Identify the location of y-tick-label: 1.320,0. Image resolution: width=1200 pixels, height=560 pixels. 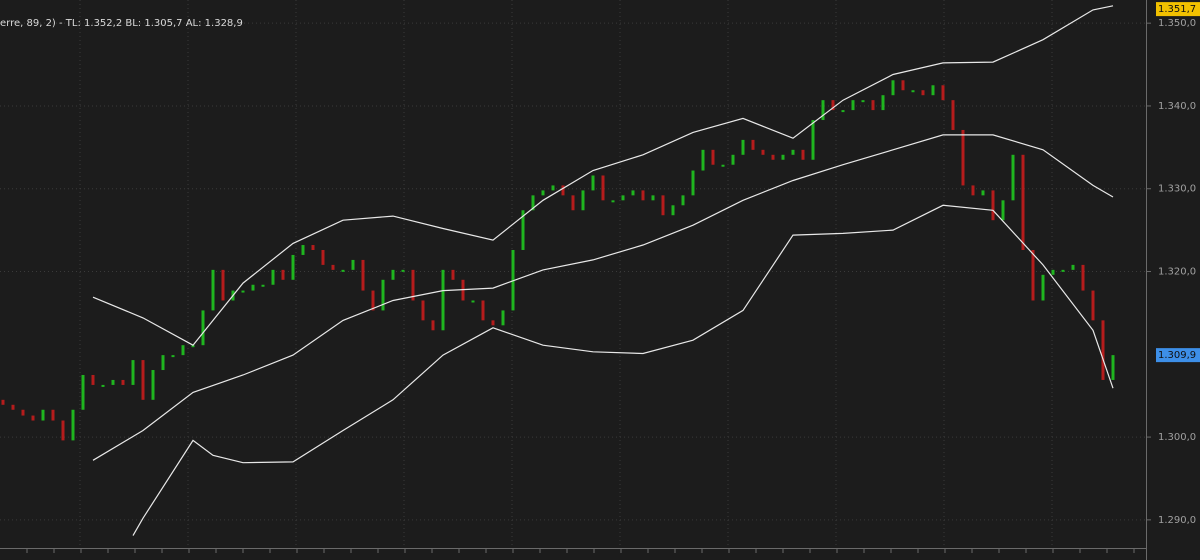
(1177, 272).